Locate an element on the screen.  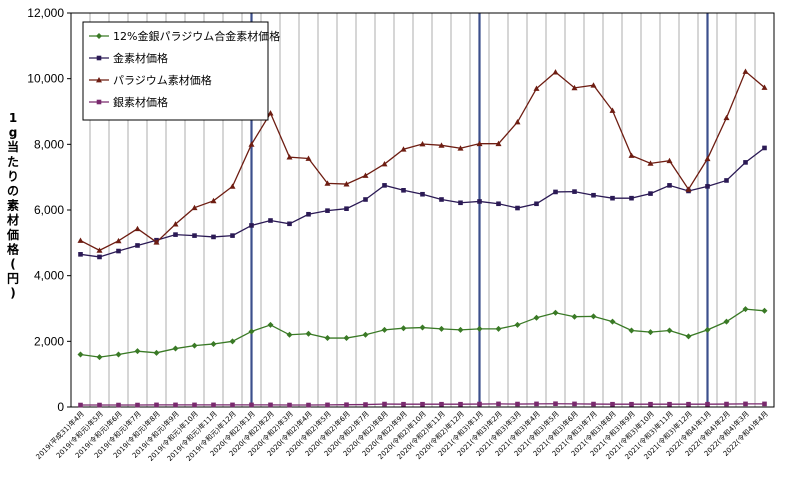
y-tick-label: 2,000 is located at coordinates (49, 341).